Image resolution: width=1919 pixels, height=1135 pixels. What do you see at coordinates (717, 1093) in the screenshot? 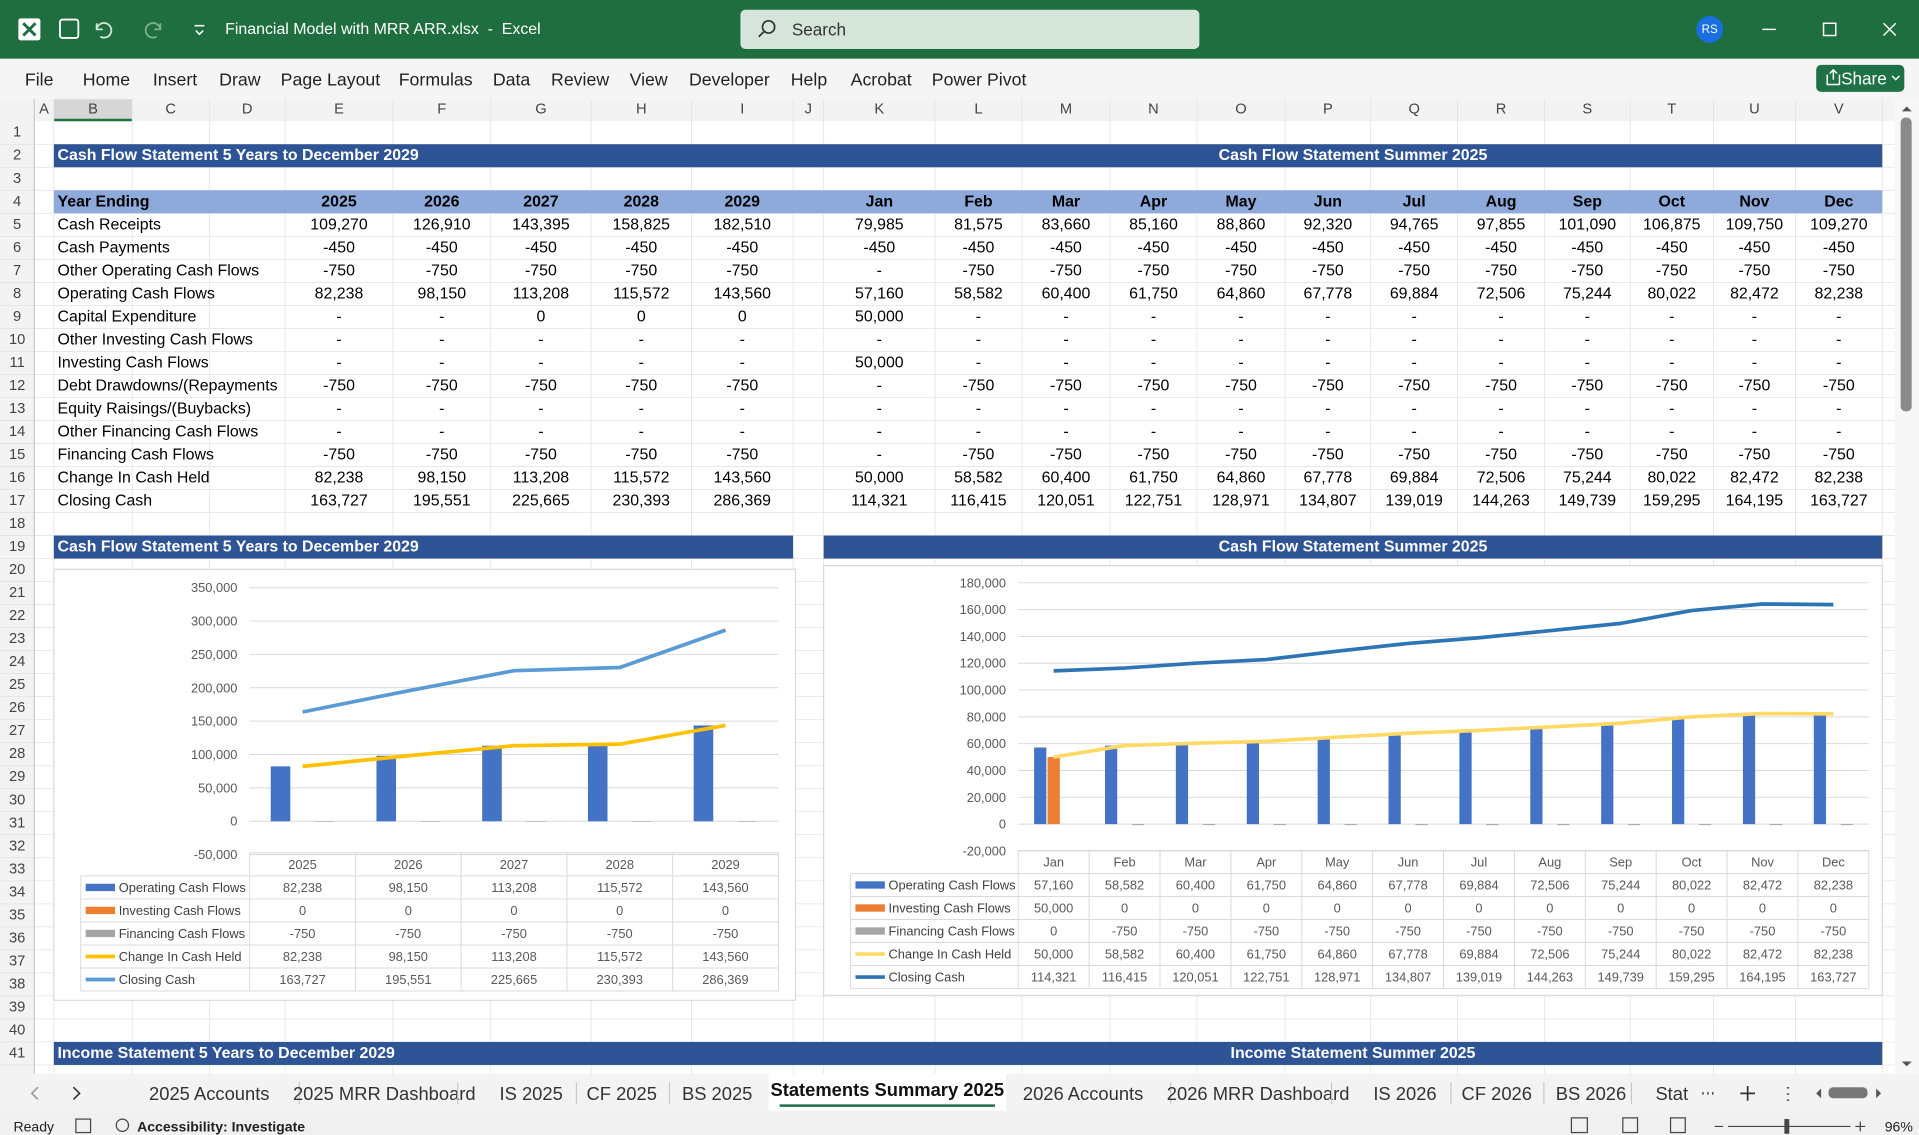
I see `sheet-tab: BS 2025` at bounding box center [717, 1093].